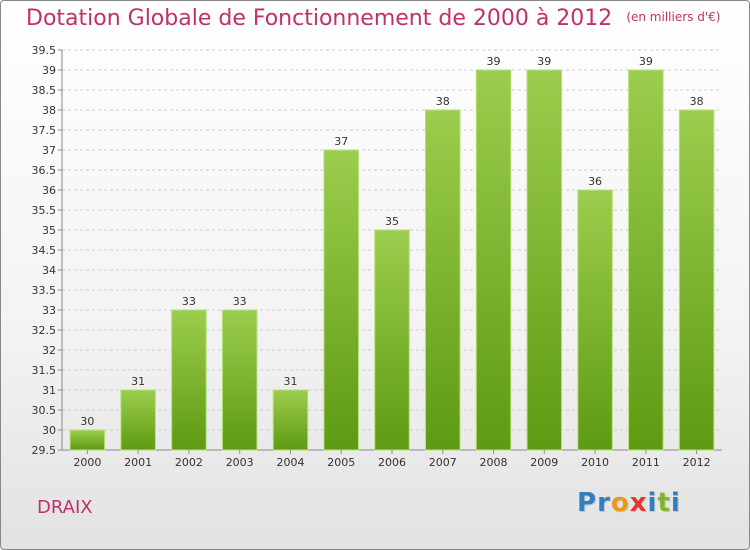 Image resolution: width=750 pixels, height=550 pixels. What do you see at coordinates (443, 462) in the screenshot?
I see `x-tick-label: 2007` at bounding box center [443, 462].